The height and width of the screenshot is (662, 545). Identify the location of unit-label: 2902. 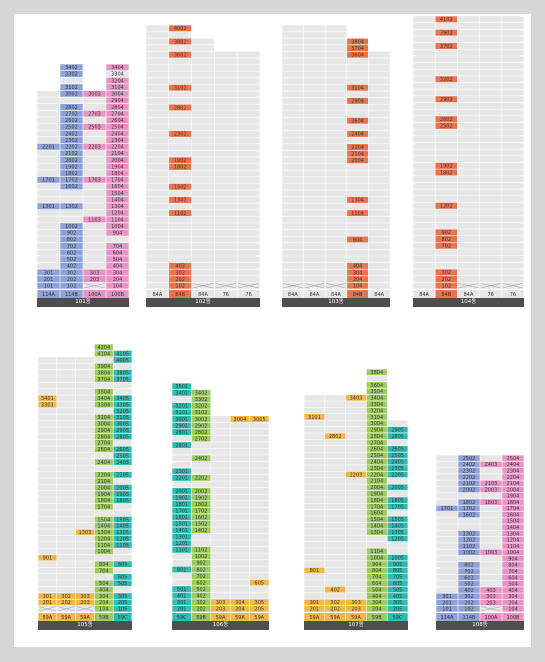
(446, 100).